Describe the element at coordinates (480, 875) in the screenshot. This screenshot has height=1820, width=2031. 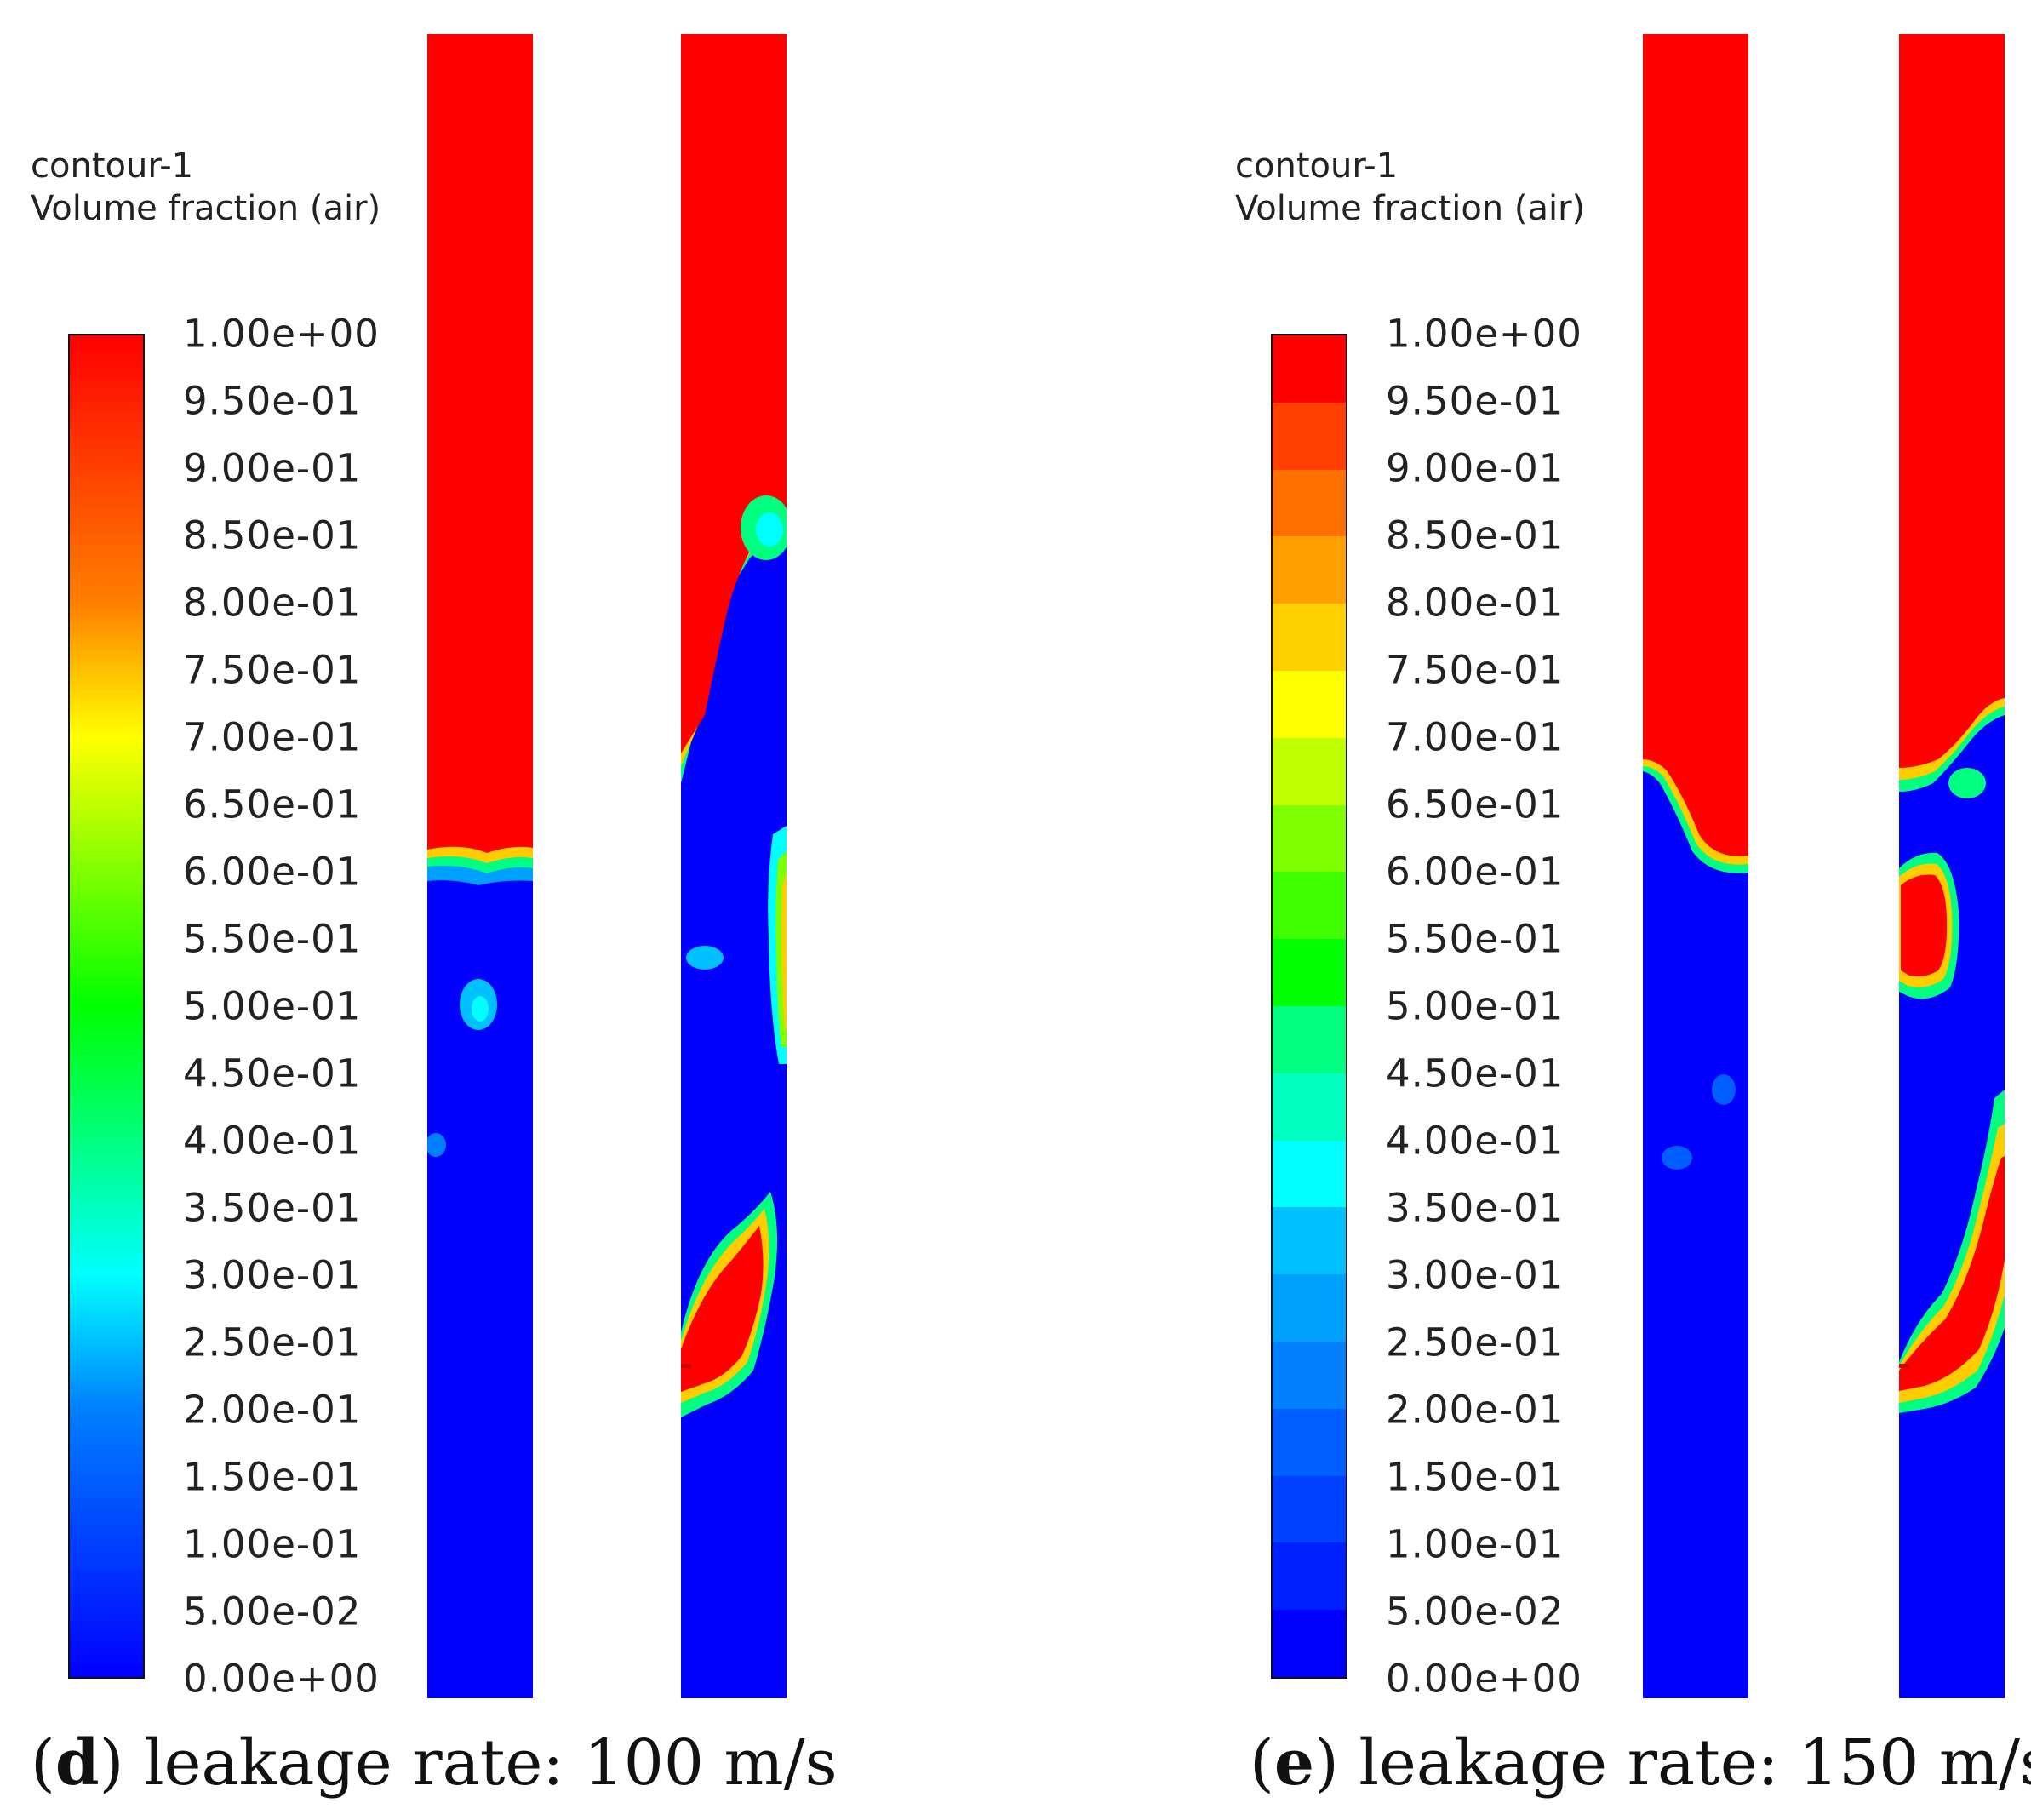
I see `interface-blue` at that location.